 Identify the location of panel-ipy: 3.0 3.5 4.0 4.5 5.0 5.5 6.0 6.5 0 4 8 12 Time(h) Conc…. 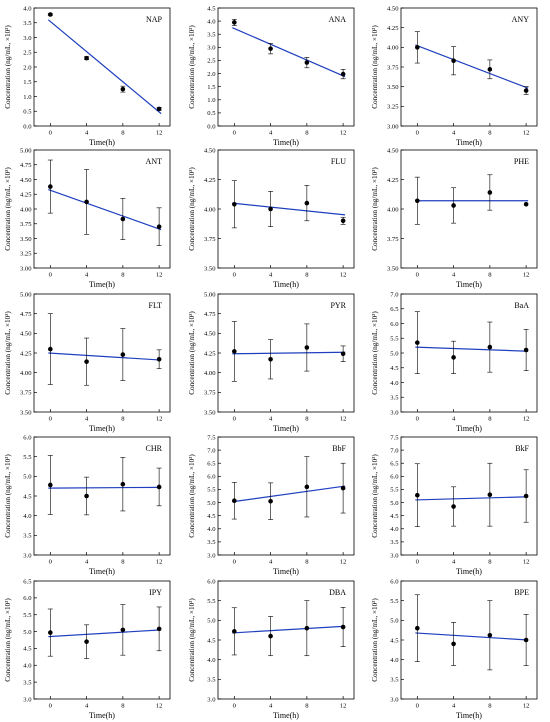
(87, 649).